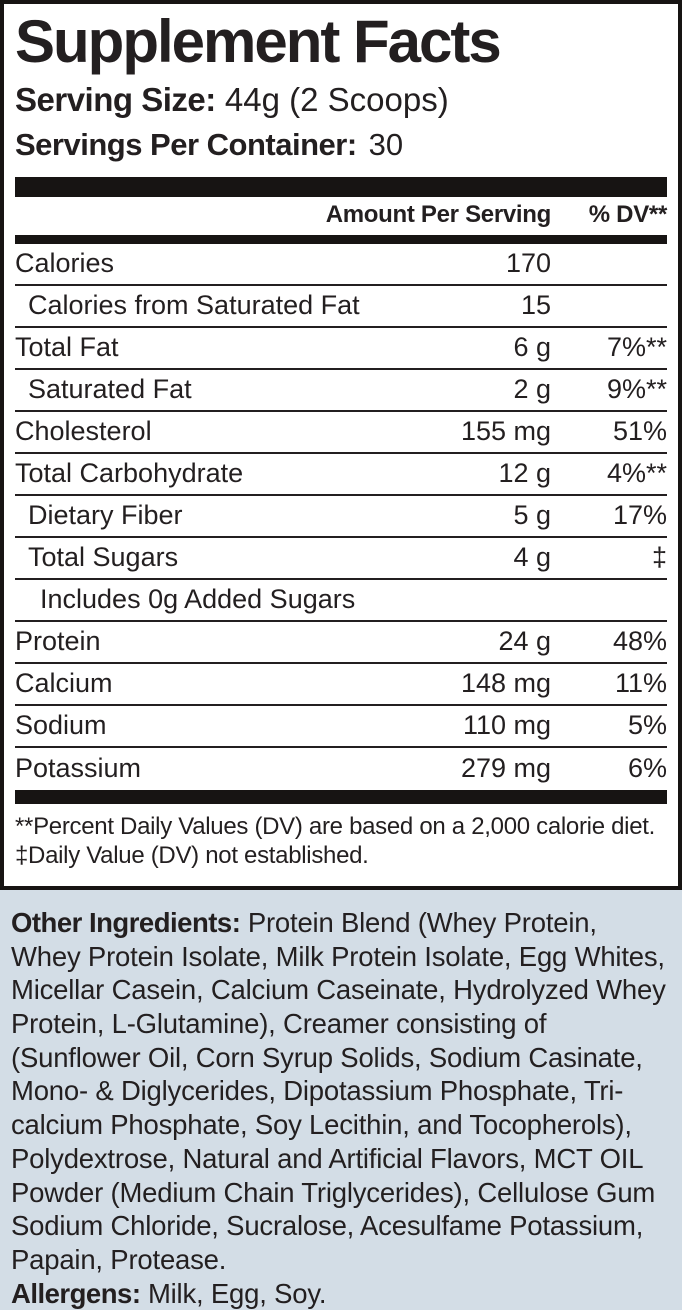 The height and width of the screenshot is (1310, 682). I want to click on row-name: Includes 0g Added Sugars, so click(198, 599).